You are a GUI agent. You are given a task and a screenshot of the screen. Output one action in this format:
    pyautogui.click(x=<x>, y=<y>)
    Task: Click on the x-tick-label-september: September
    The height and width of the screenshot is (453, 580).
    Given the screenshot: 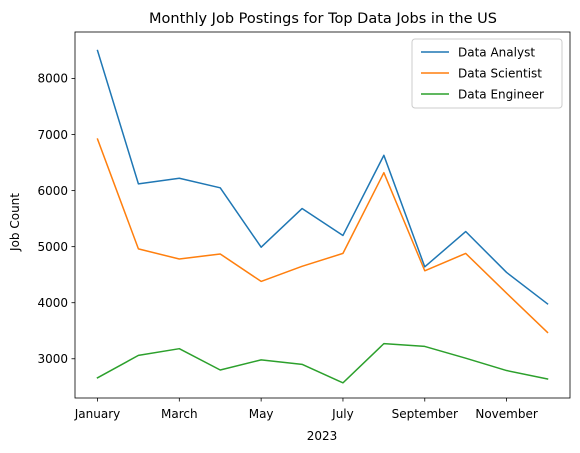 What is the action you would take?
    pyautogui.click(x=425, y=414)
    